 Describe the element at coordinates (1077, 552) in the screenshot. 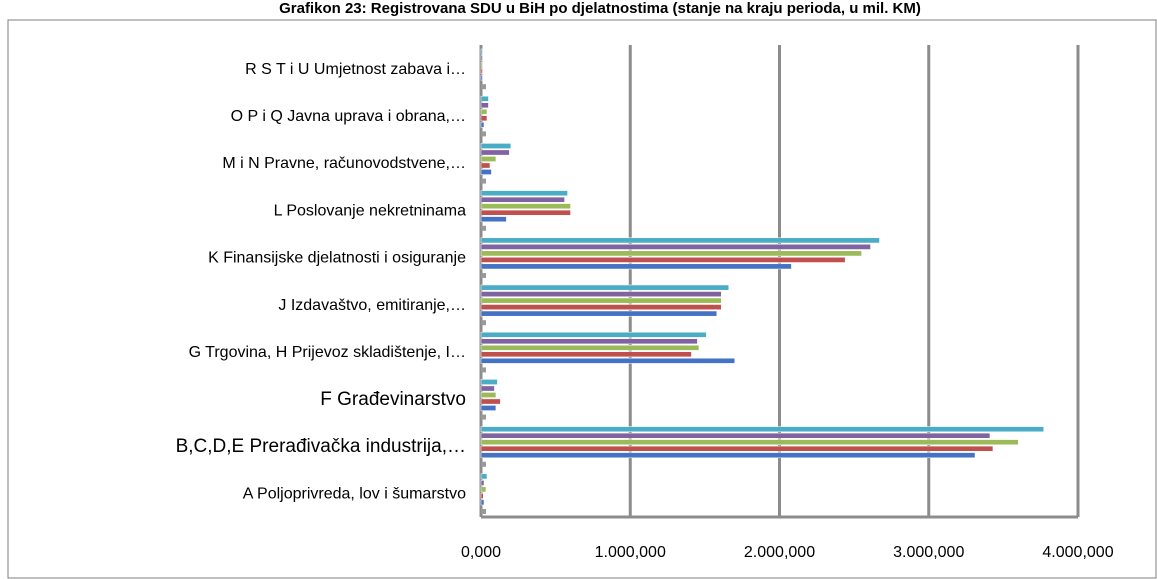

I see `x-tick-label: 4.000,000` at that location.